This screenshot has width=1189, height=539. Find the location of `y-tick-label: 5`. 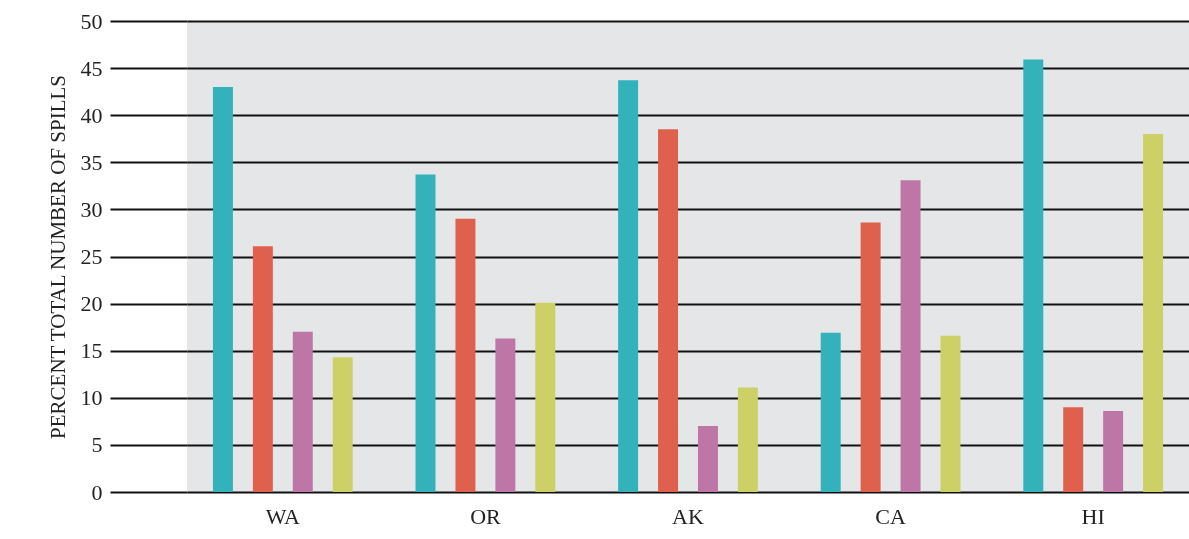

y-tick-label: 5 is located at coordinates (97, 445).